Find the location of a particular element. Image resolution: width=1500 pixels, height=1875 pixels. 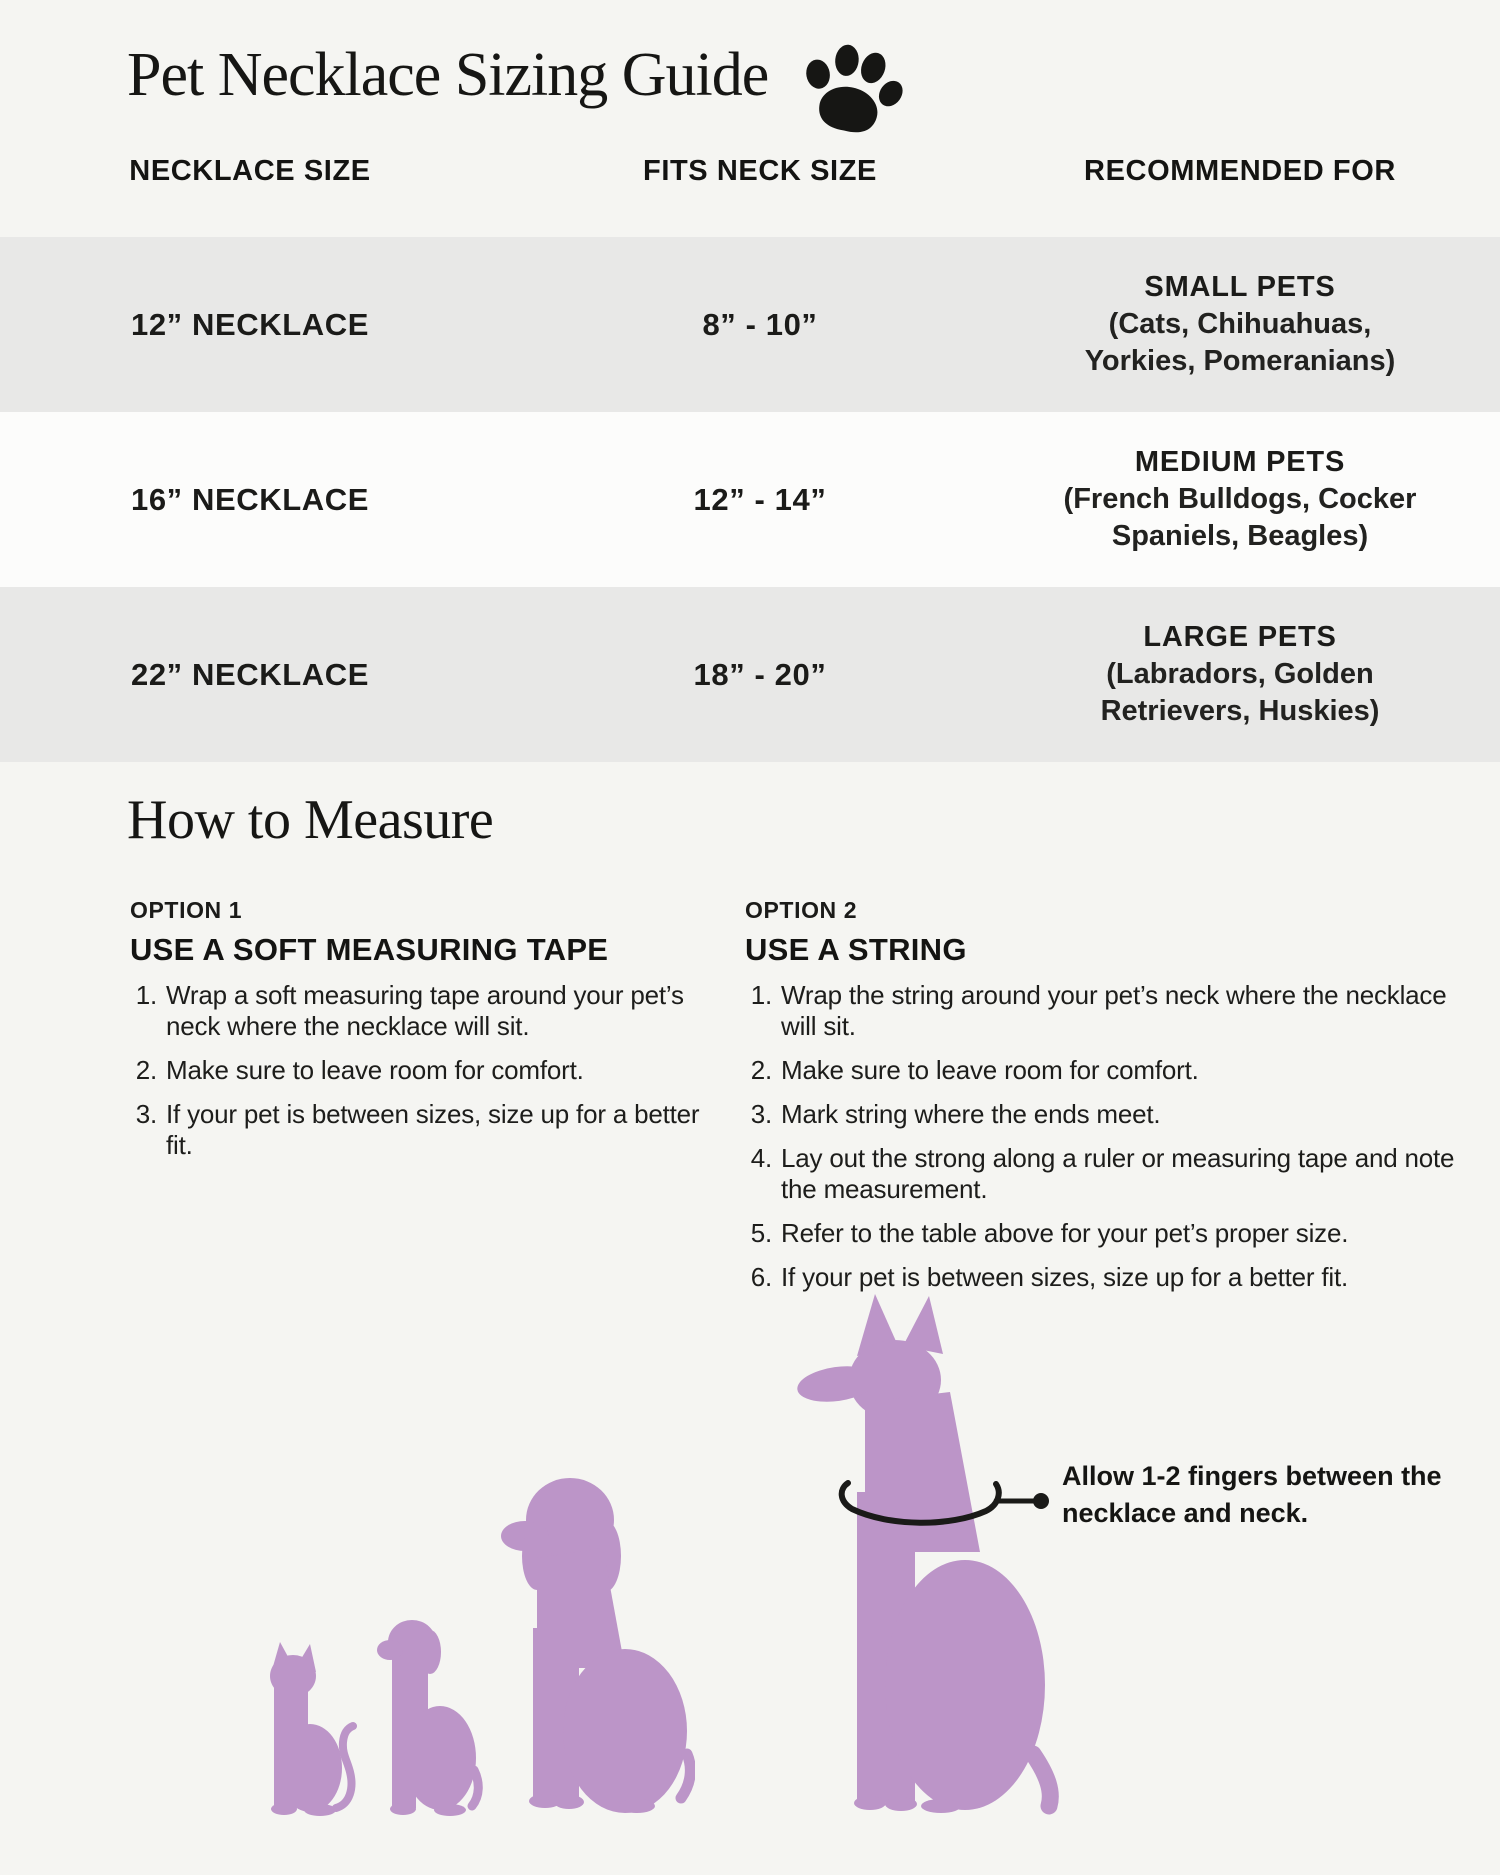

paw-print-icon is located at coordinates (854, 88).